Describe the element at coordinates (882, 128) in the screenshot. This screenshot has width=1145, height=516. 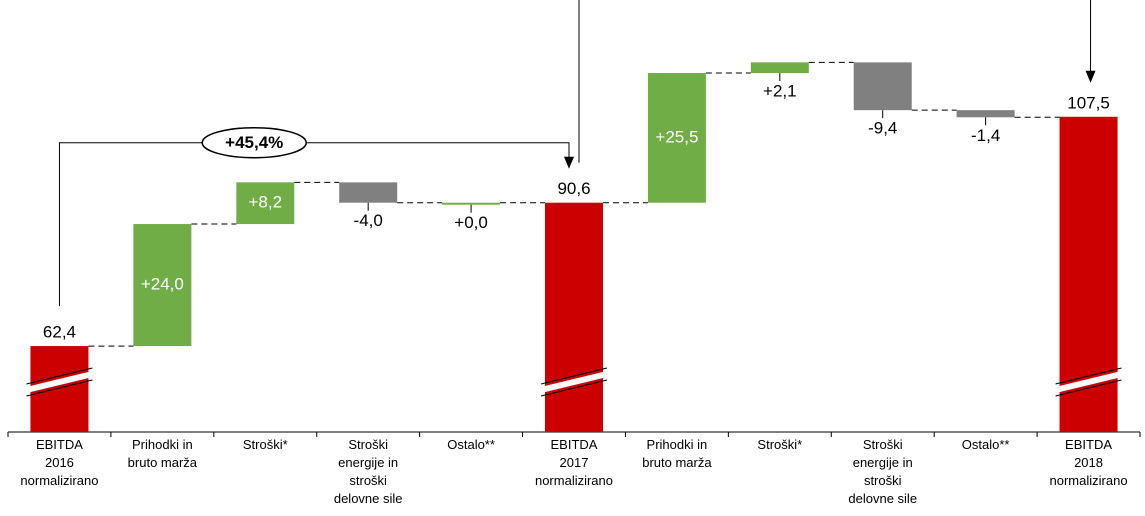
I see `value-label: -9,4` at that location.